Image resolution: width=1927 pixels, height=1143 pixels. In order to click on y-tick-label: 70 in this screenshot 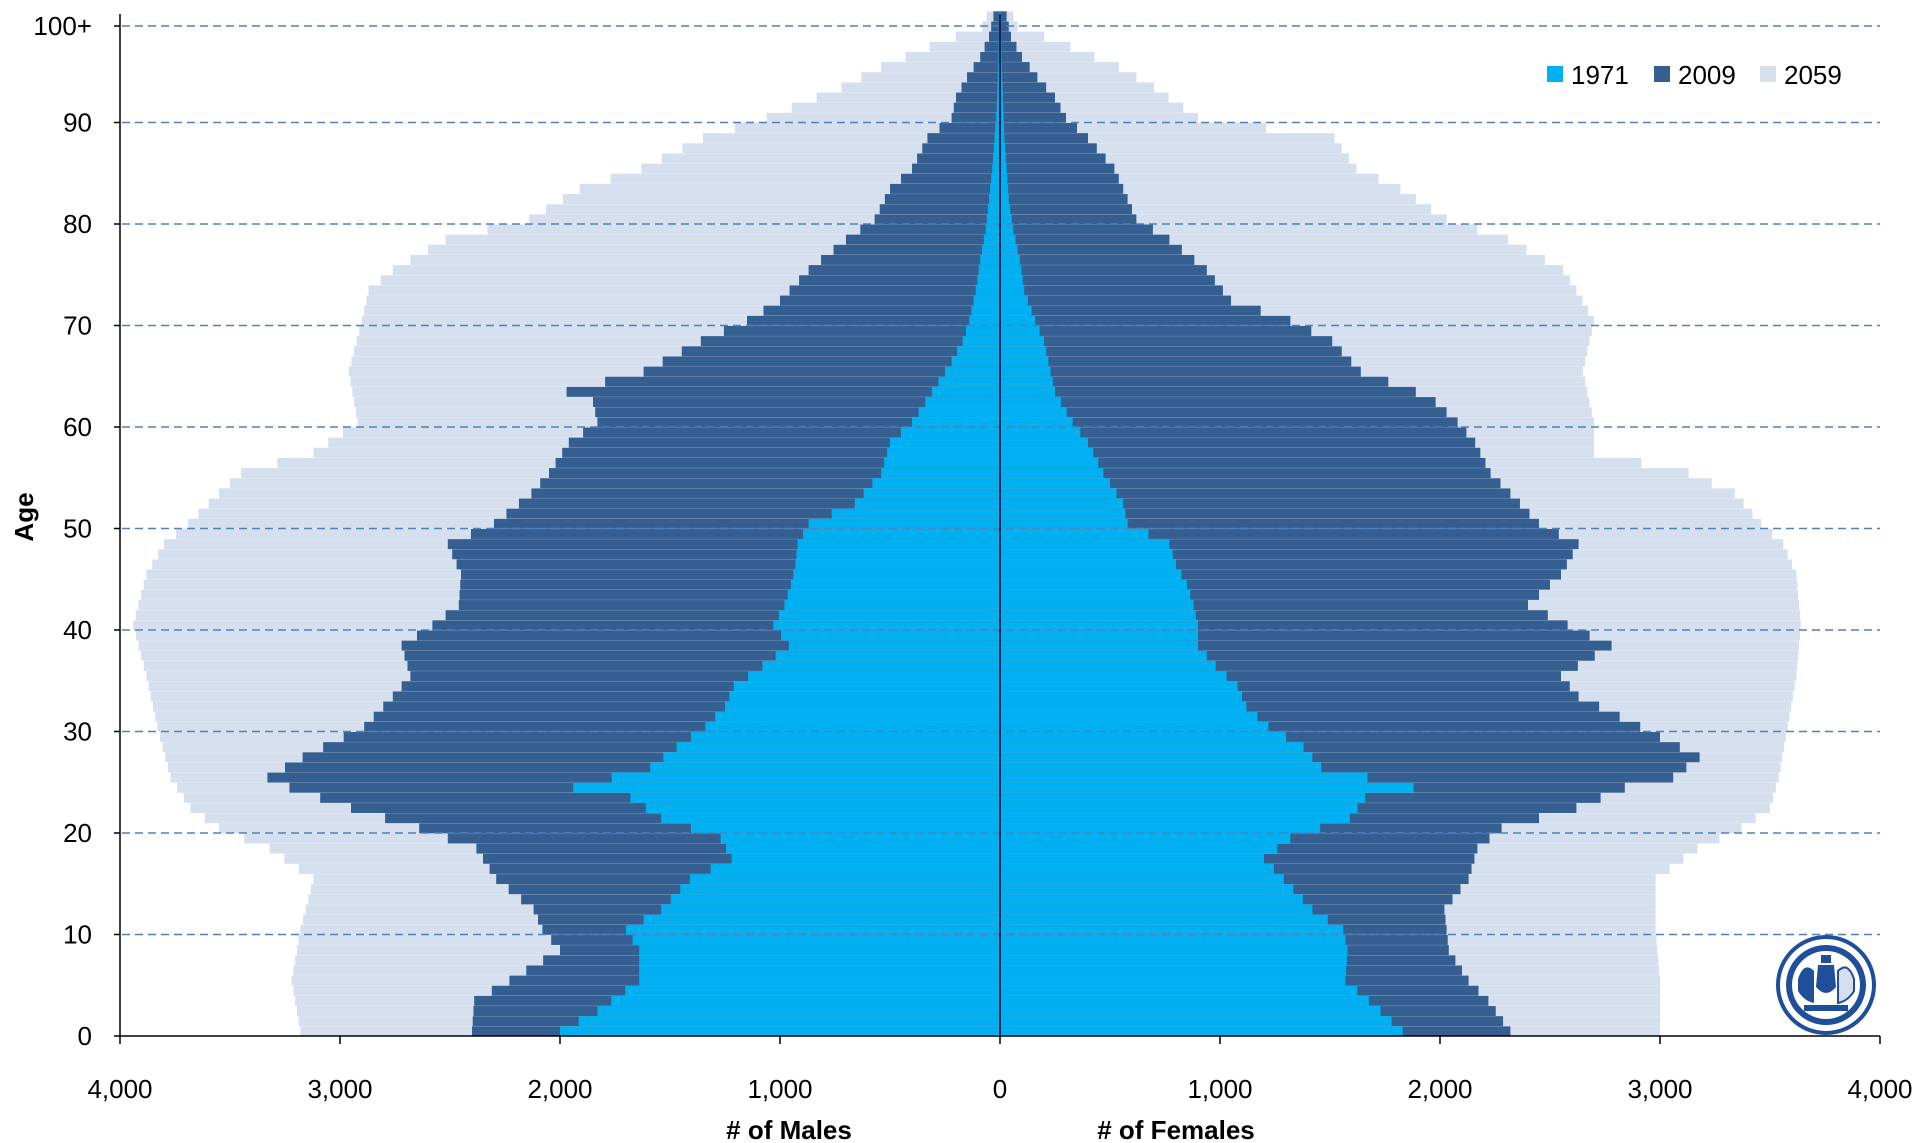, I will do `click(77, 326)`.